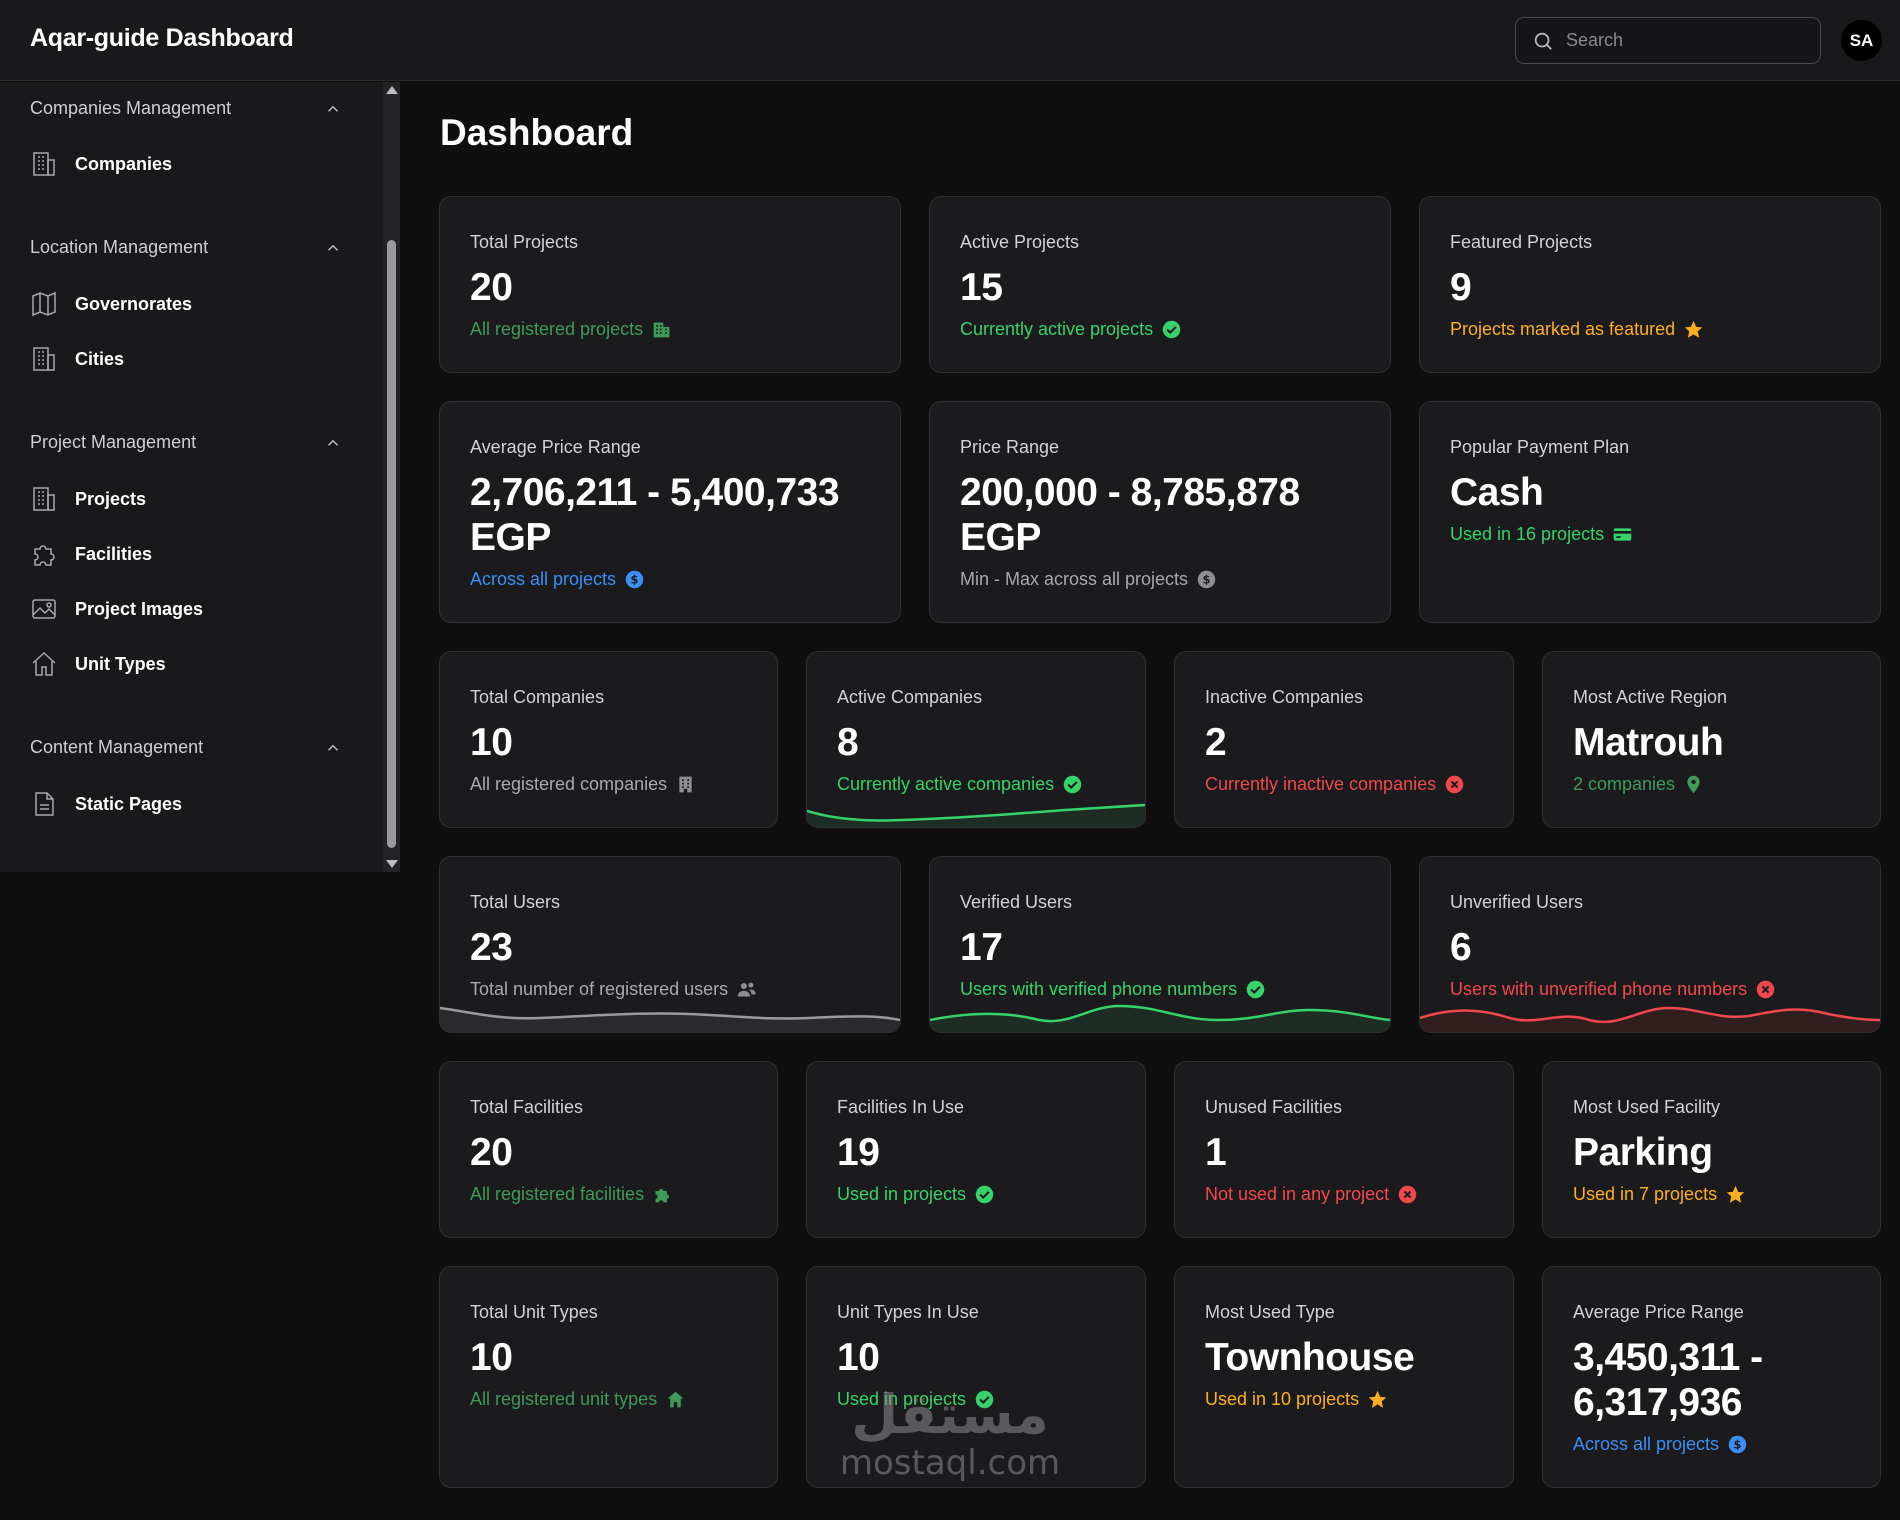 The width and height of the screenshot is (1900, 1520). What do you see at coordinates (190, 304) in the screenshot?
I see `sidebar-item-governorates: Governorates` at bounding box center [190, 304].